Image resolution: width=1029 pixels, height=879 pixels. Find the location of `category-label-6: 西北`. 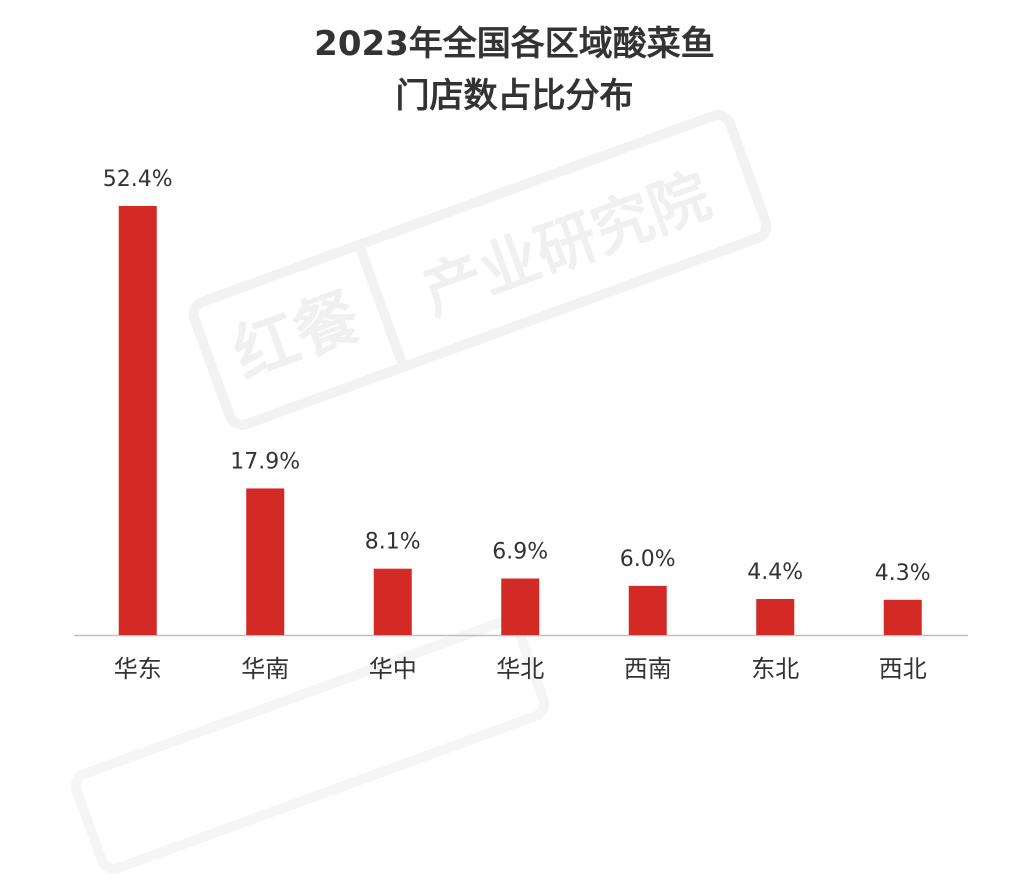

category-label-6: 西北 is located at coordinates (903, 669).